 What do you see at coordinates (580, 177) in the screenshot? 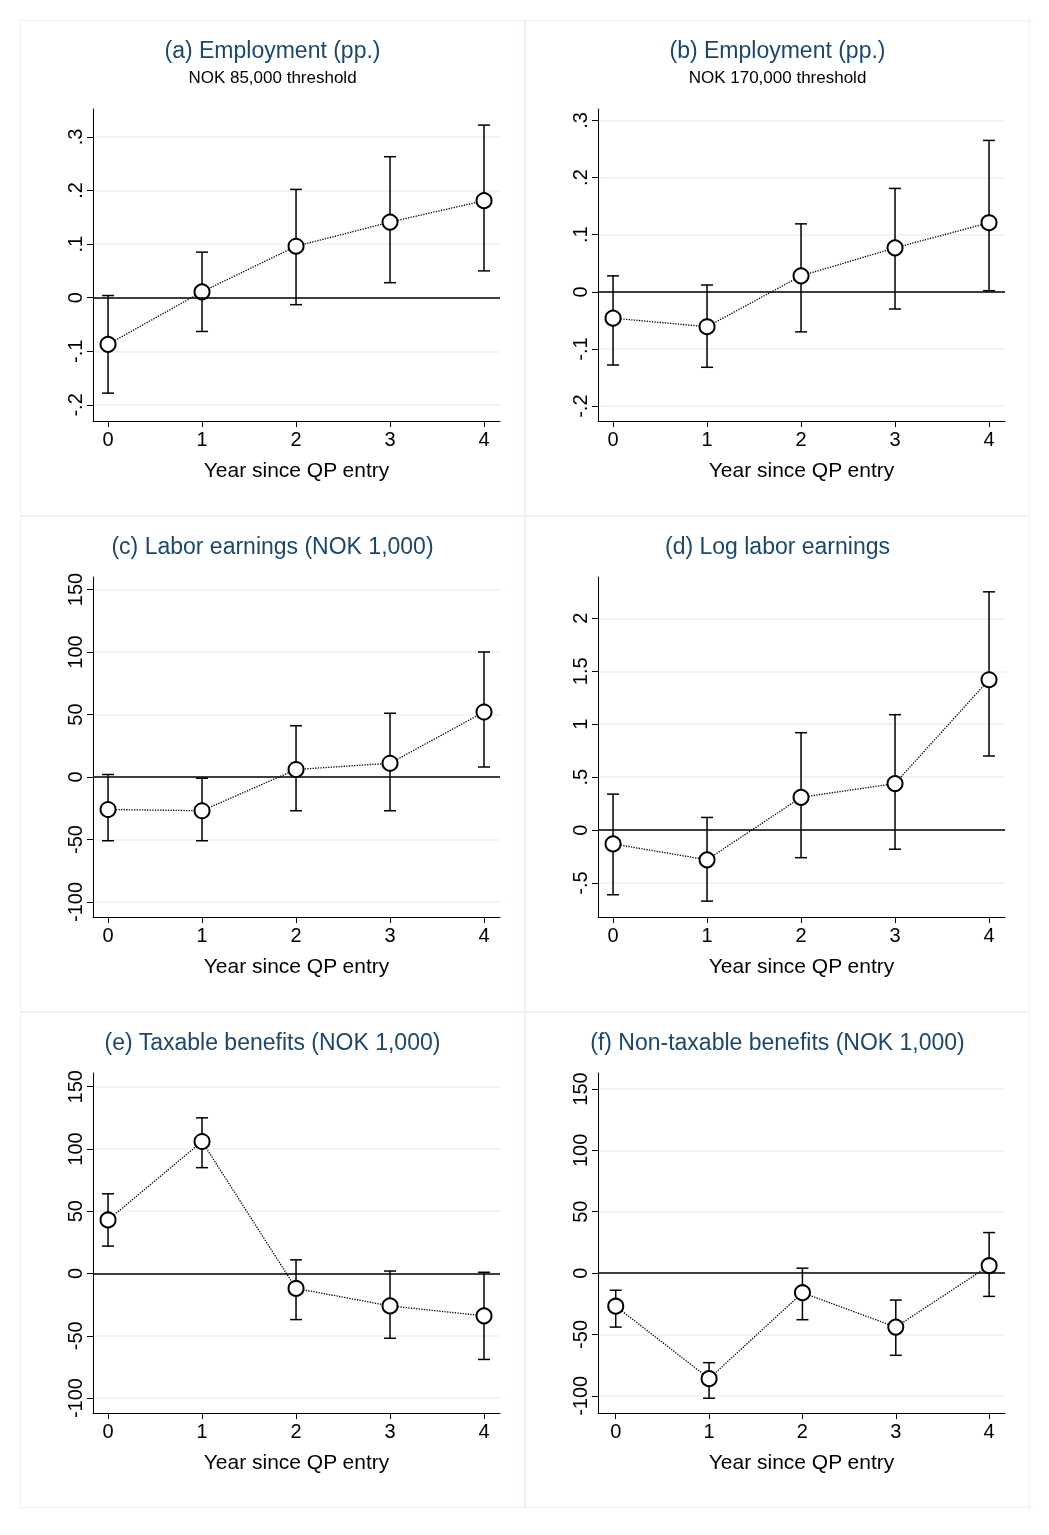
I see `y-tick-label: .2` at bounding box center [580, 177].